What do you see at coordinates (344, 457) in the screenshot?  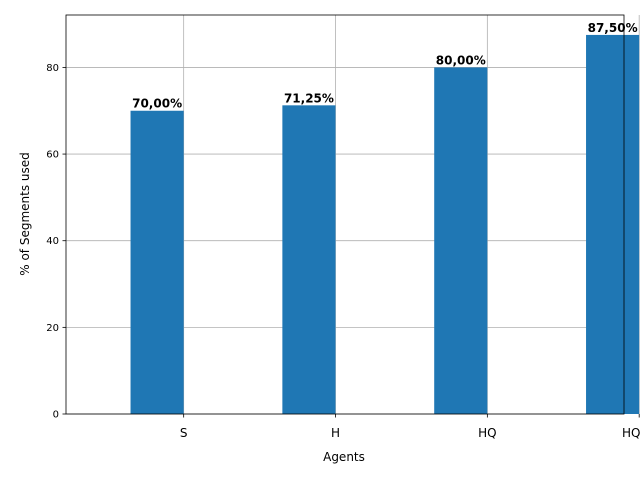 I see `x-axis-label: Agents` at bounding box center [344, 457].